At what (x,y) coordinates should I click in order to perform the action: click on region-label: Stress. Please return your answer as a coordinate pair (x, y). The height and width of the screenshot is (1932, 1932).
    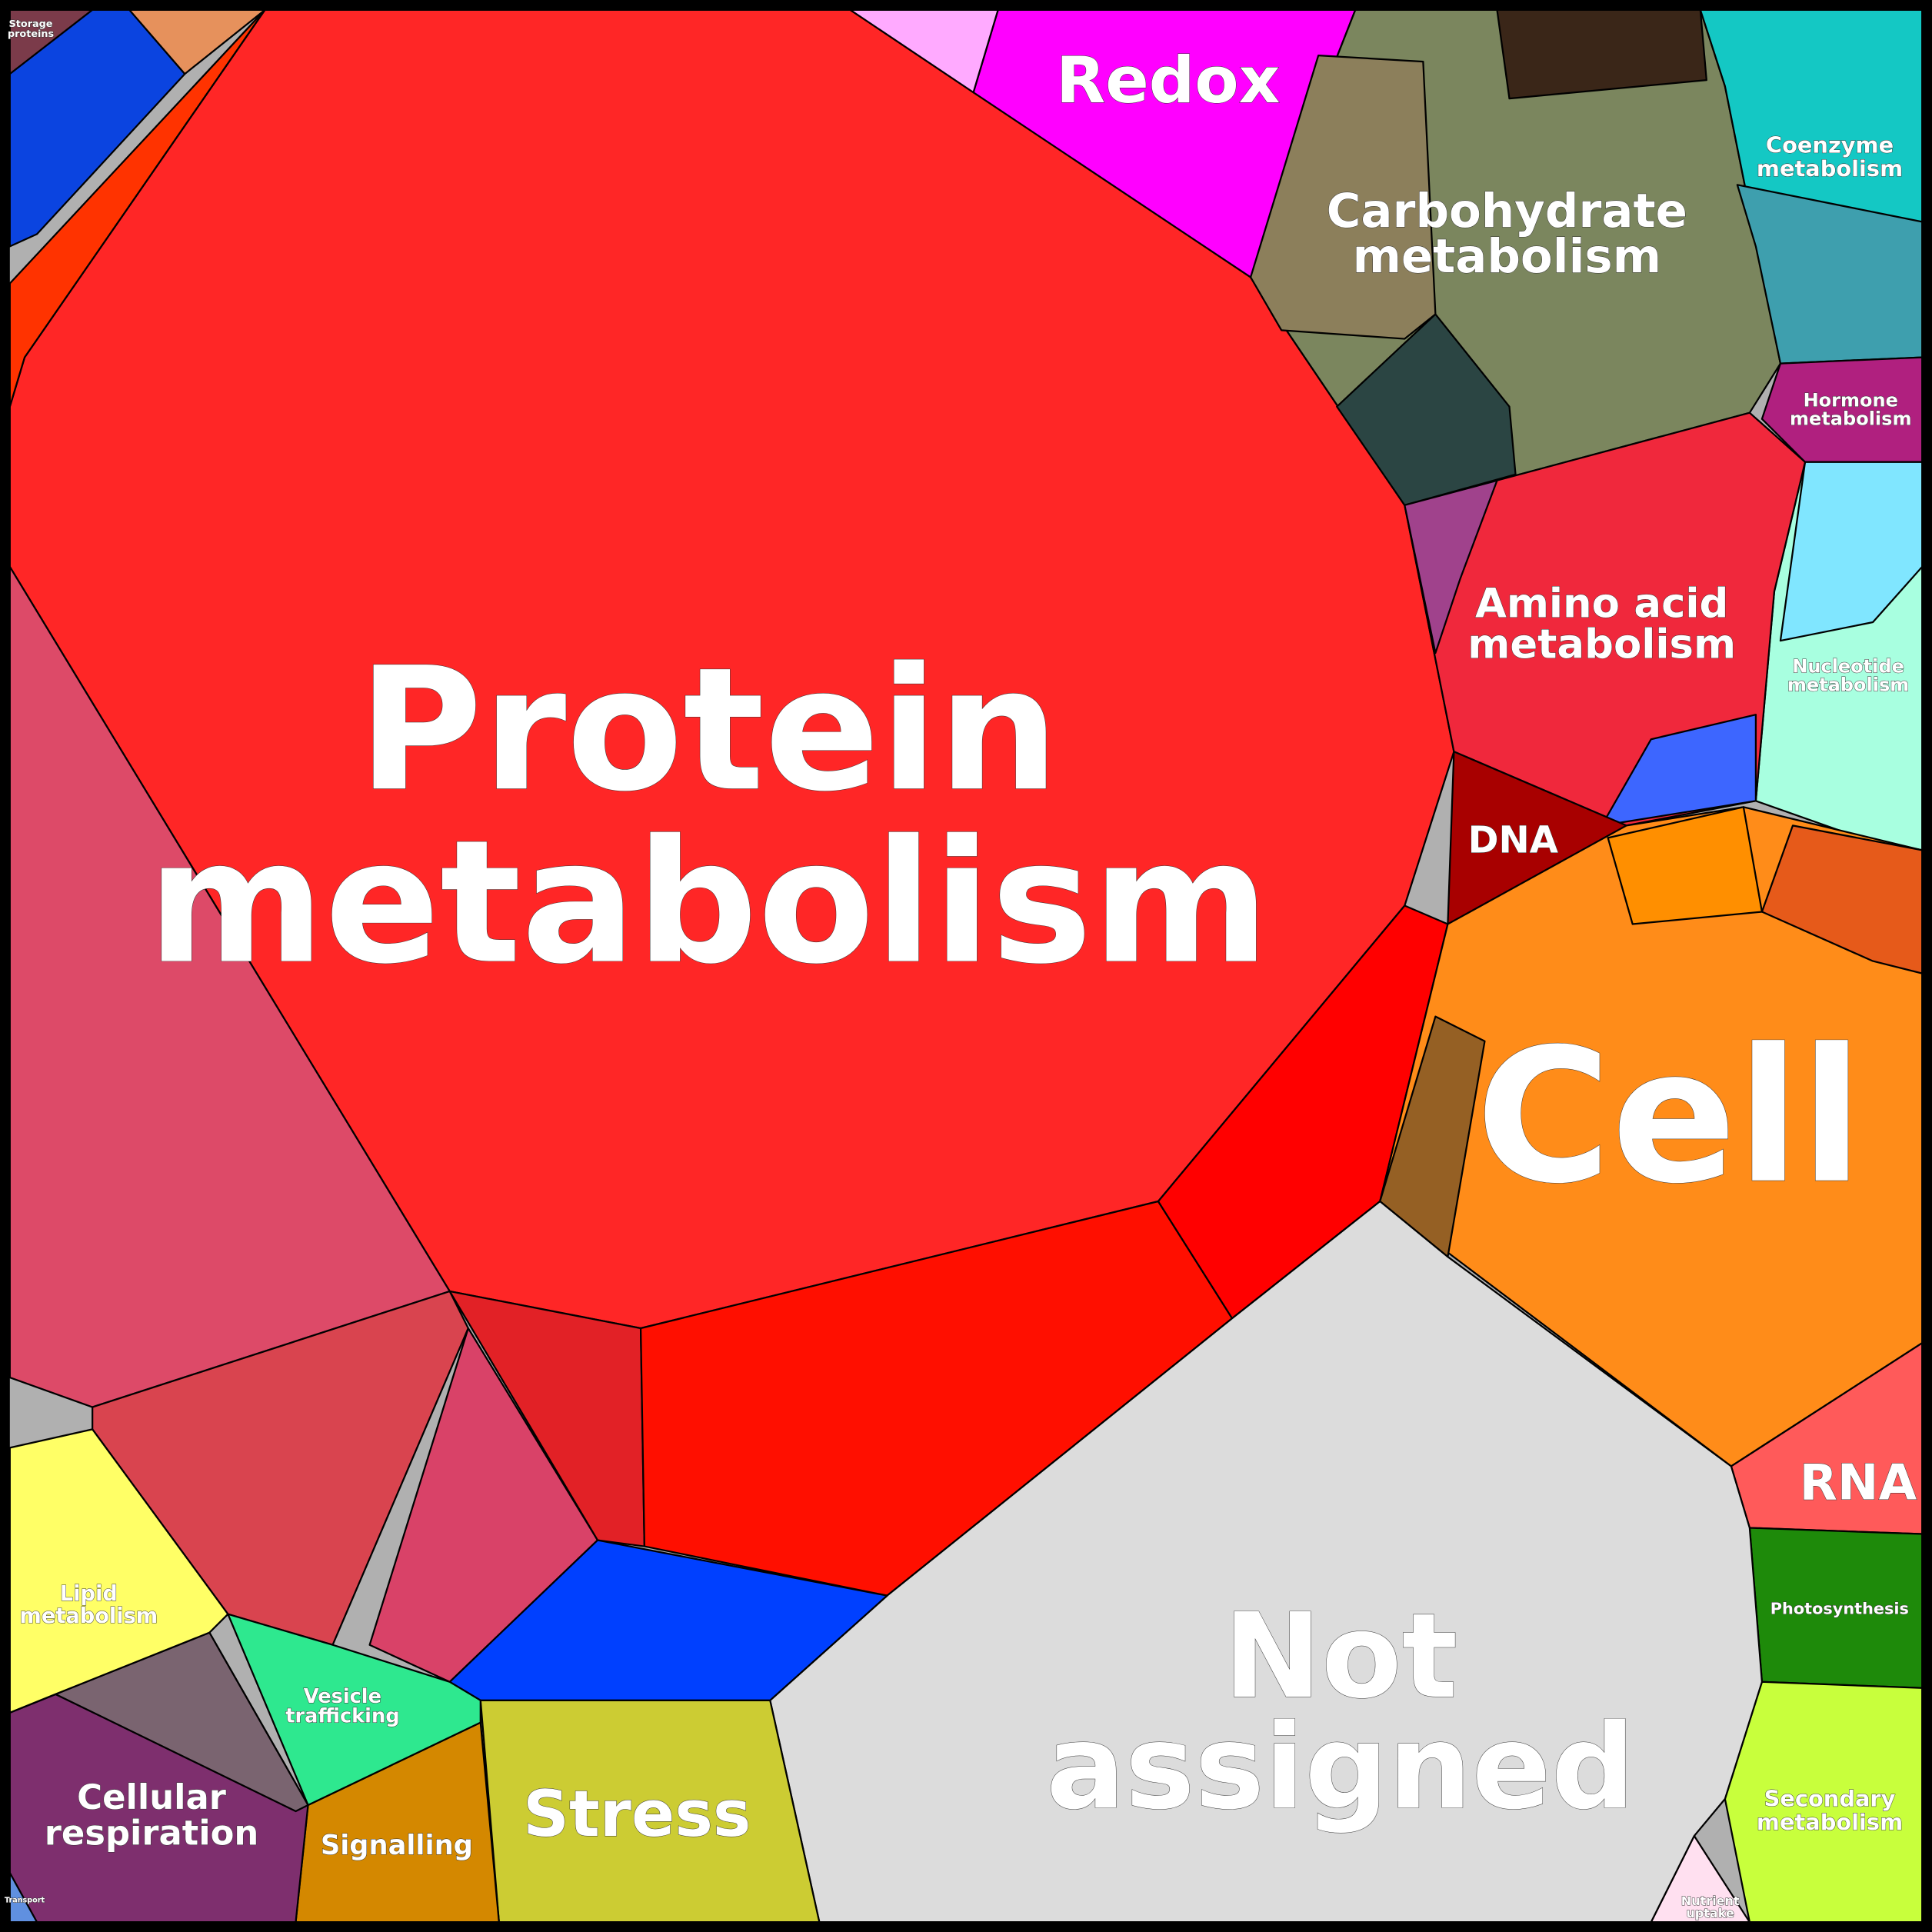
    Looking at the image, I should click on (637, 1814).